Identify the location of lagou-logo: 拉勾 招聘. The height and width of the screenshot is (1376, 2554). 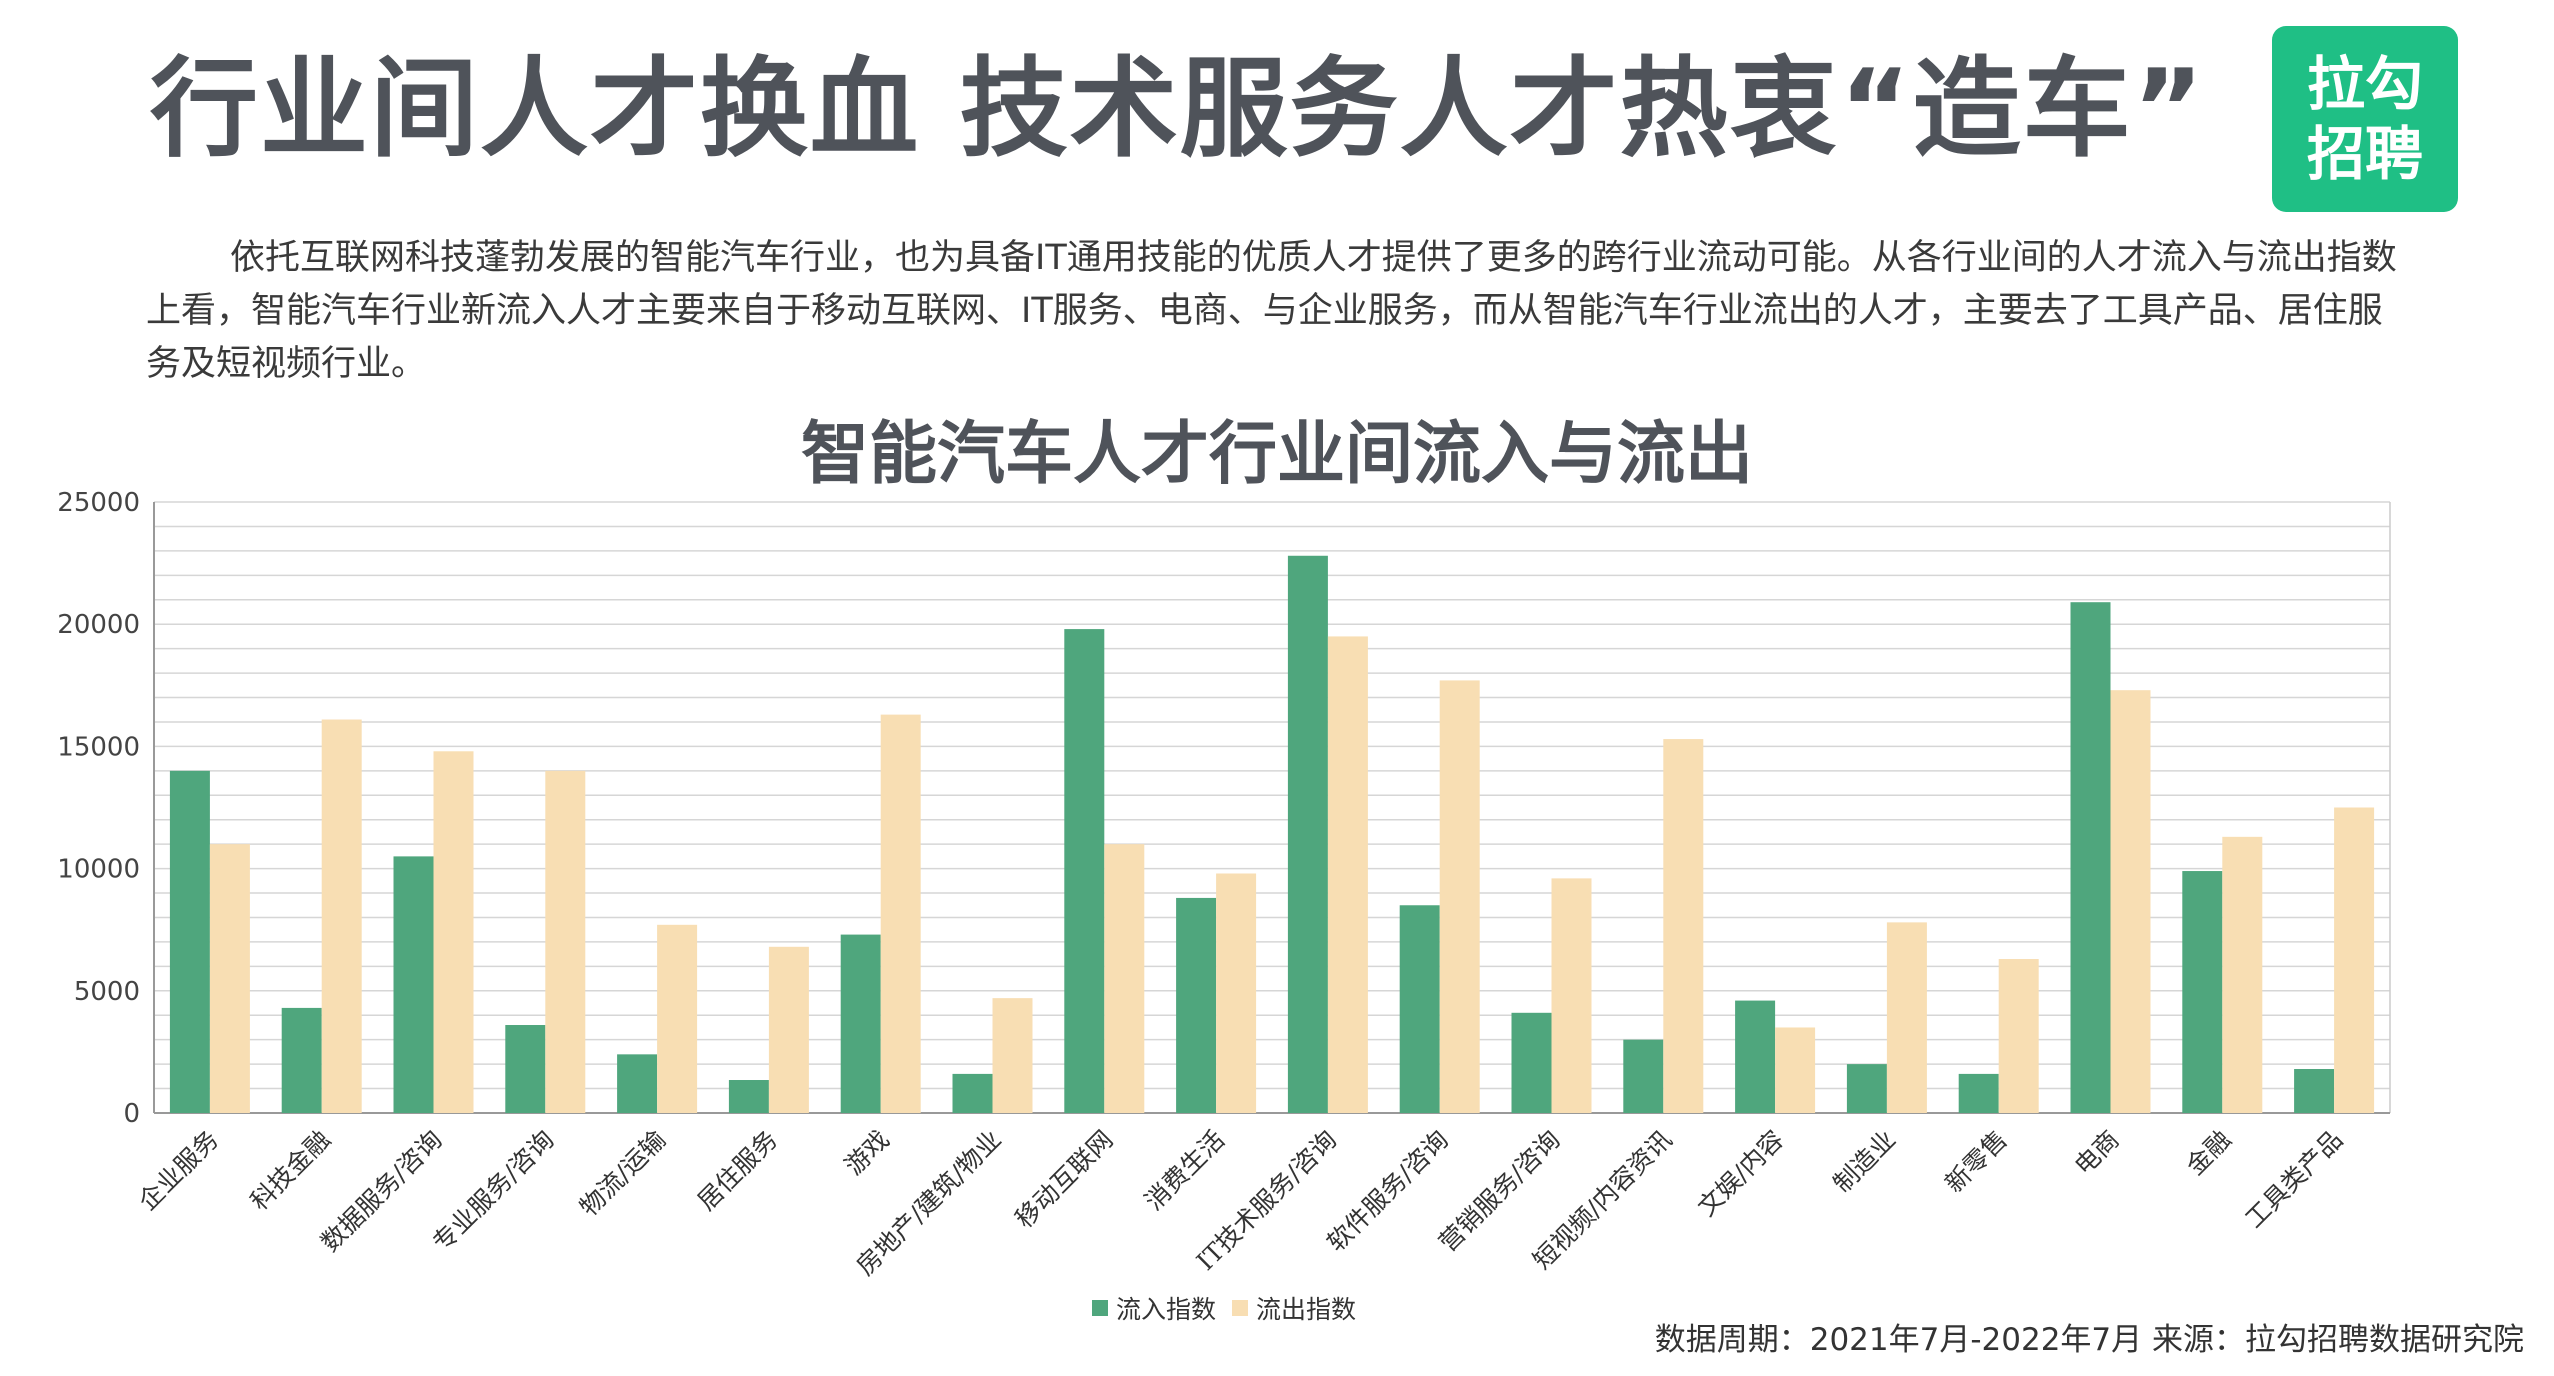
(2365, 119).